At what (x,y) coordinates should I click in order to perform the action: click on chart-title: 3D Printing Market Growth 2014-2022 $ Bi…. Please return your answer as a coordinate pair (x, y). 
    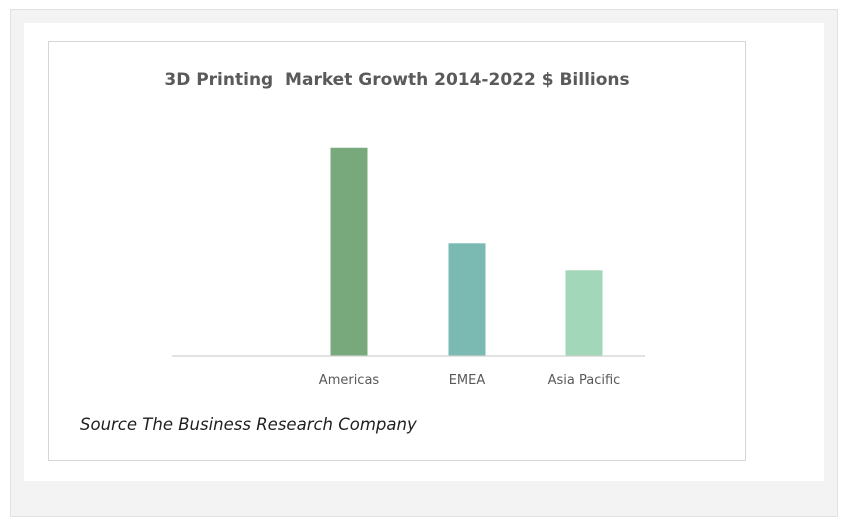
    Looking at the image, I should click on (397, 80).